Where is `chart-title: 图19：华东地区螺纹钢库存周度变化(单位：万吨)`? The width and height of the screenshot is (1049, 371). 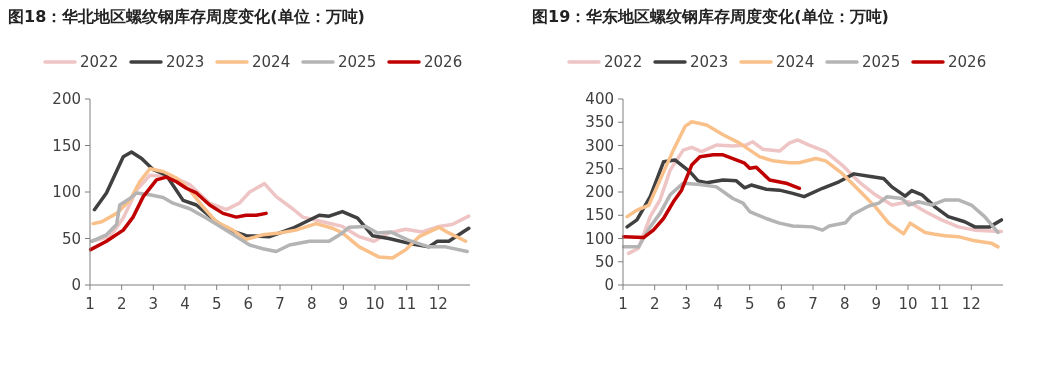
chart-title: 图19：华东地区螺纹钢库存周度变化(单位：万吨) is located at coordinates (710, 16).